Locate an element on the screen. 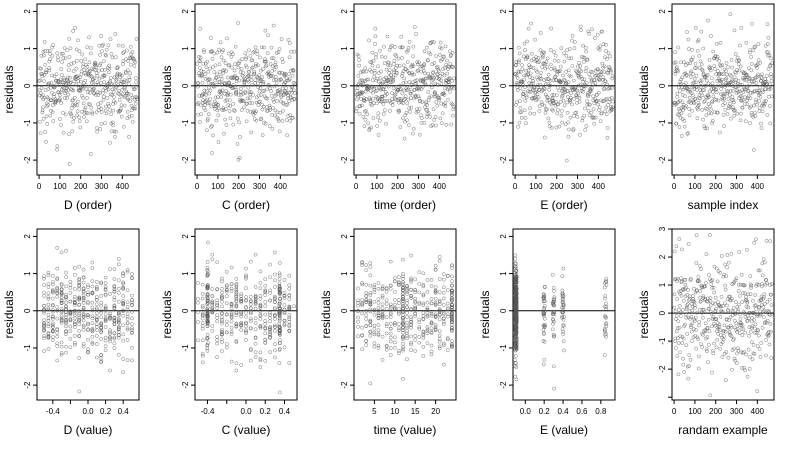  y-axis-label: residuals is located at coordinates (644, 89).